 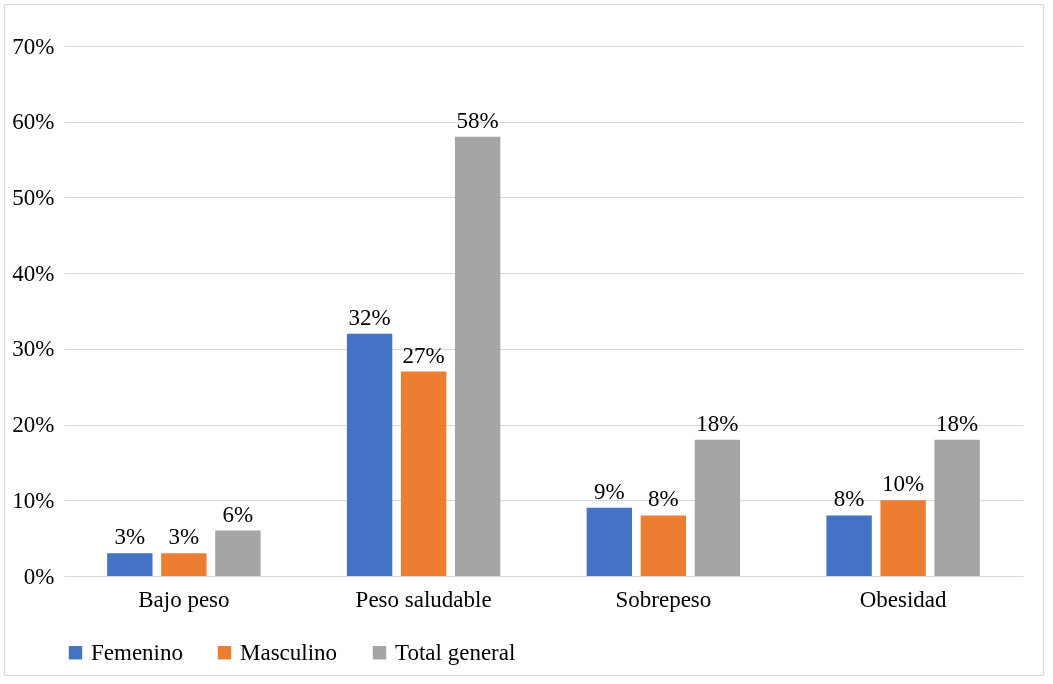 I want to click on data-label: 58%, so click(x=477, y=120).